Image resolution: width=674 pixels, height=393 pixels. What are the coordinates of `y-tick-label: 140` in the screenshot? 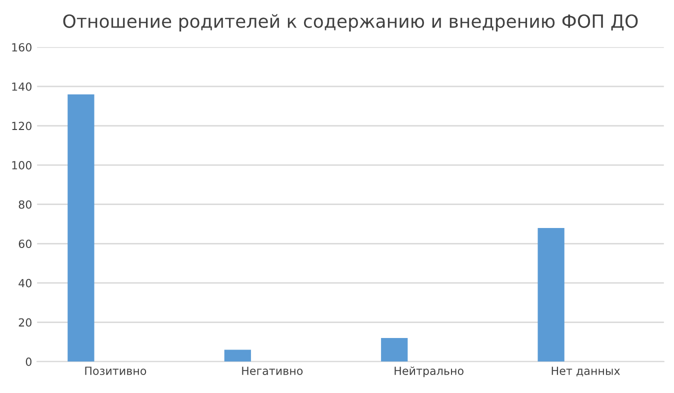 It's located at (22, 86).